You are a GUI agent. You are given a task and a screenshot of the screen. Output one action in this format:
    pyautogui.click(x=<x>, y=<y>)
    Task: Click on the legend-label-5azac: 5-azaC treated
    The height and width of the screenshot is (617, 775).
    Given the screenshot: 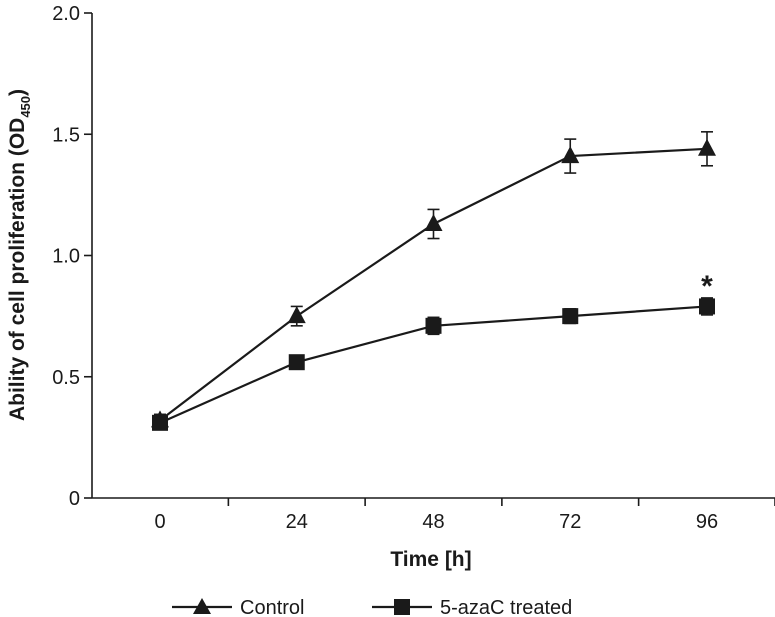 What is the action you would take?
    pyautogui.click(x=506, y=607)
    